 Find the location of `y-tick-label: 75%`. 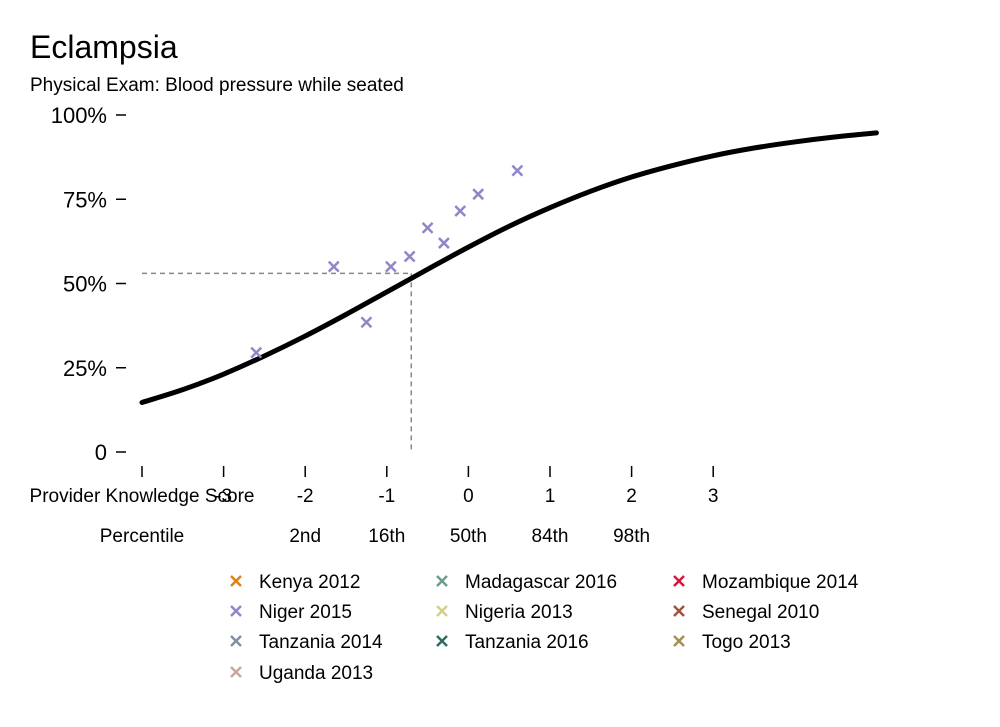

y-tick-label: 75% is located at coordinates (85, 199).